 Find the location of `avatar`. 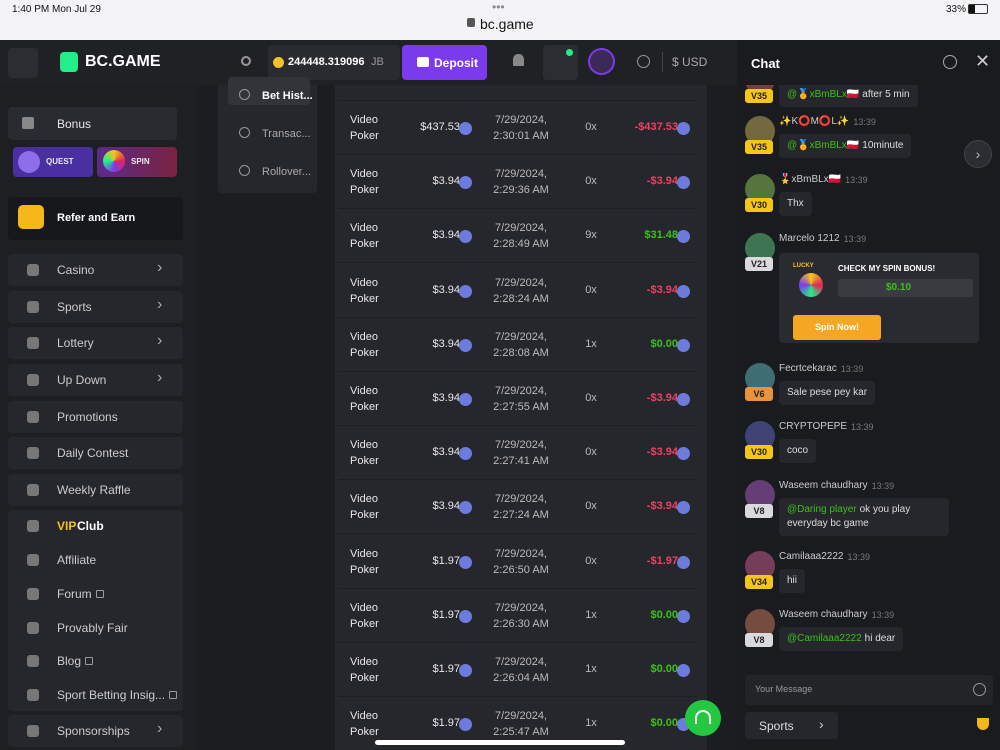

avatar is located at coordinates (601, 61).